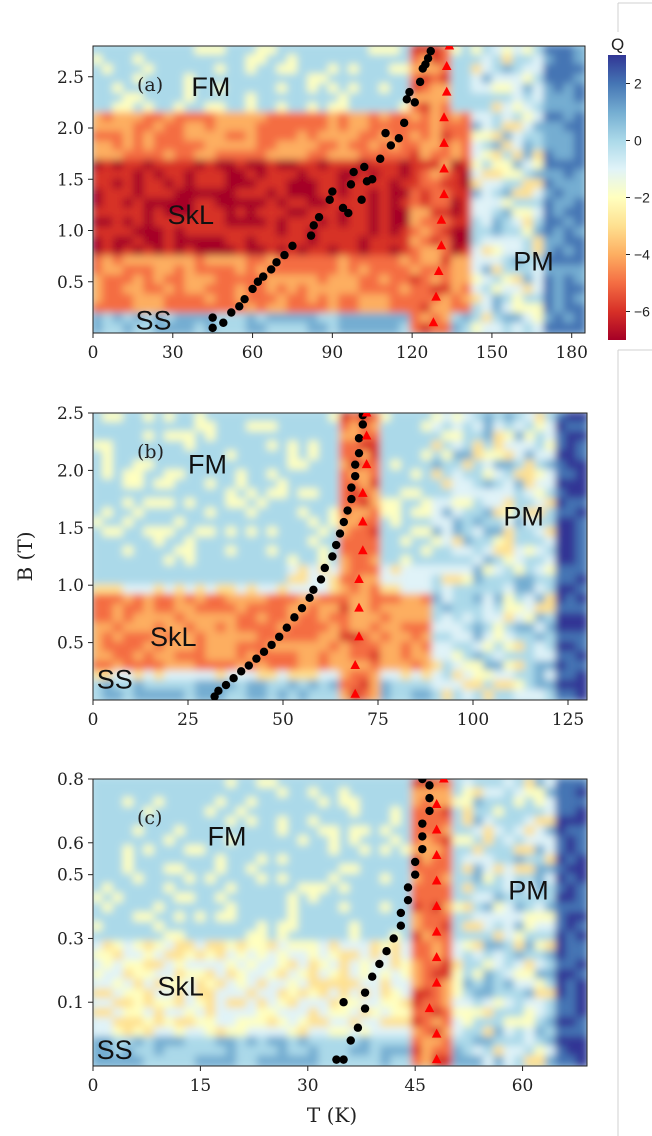 The width and height of the screenshot is (652, 1136). Describe the element at coordinates (25, 557) in the screenshot. I see `y-axis-label: B (T)` at that location.